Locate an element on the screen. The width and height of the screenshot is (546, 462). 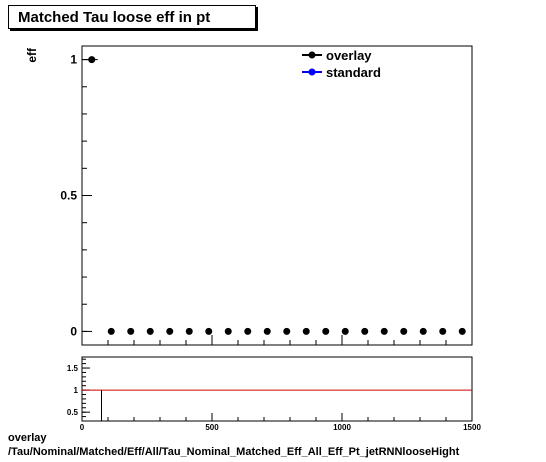
legend-marker-overlay is located at coordinates (312, 55).